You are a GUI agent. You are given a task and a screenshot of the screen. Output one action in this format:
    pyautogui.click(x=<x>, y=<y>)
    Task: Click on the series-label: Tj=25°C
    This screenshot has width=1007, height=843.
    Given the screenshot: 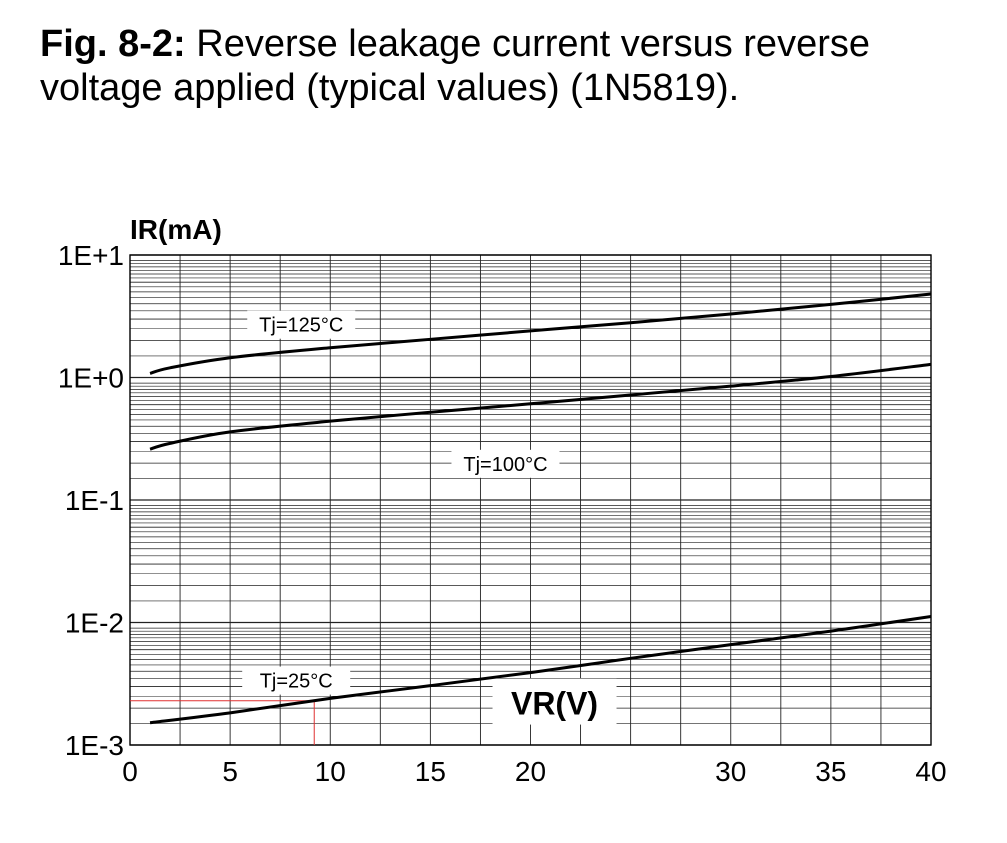 What is the action you would take?
    pyautogui.click(x=296, y=682)
    